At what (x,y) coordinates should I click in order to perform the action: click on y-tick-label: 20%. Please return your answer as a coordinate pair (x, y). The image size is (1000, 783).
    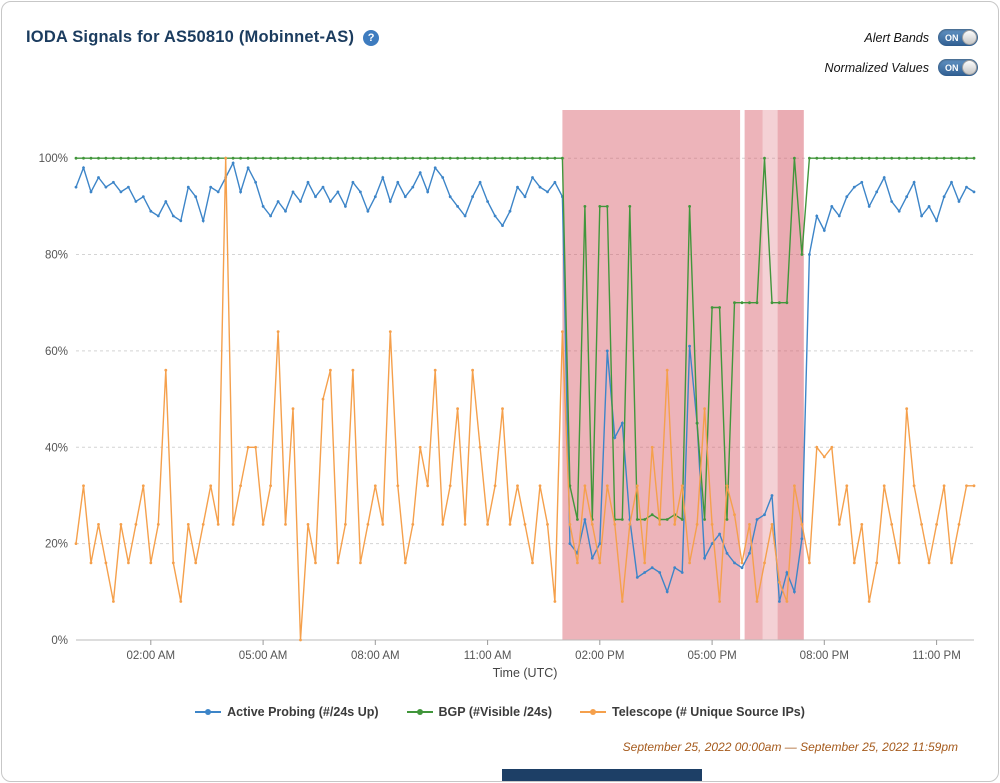
    Looking at the image, I should click on (56, 545).